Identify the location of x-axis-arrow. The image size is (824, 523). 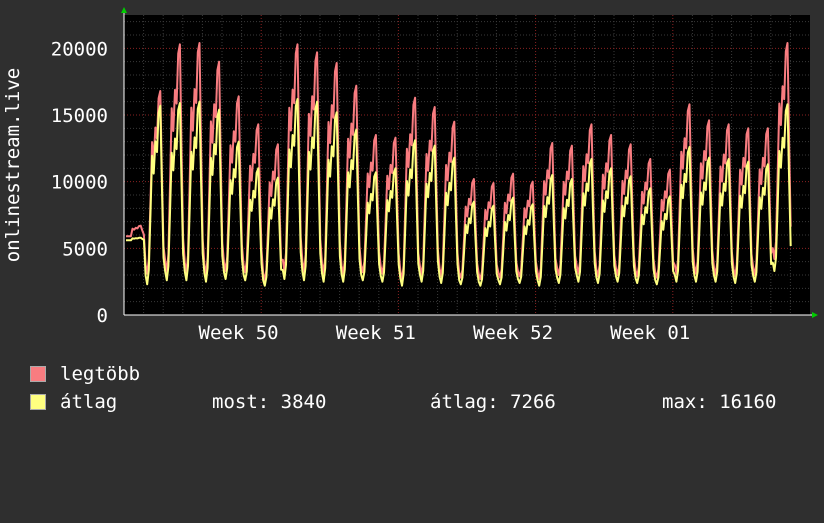
(815, 315).